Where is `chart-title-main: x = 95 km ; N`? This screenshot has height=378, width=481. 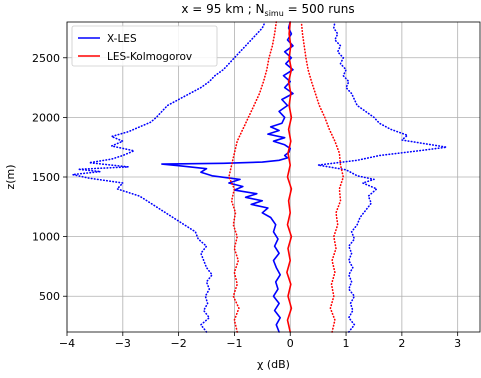
chart-title-main: x = 95 km ; N is located at coordinates (222, 9).